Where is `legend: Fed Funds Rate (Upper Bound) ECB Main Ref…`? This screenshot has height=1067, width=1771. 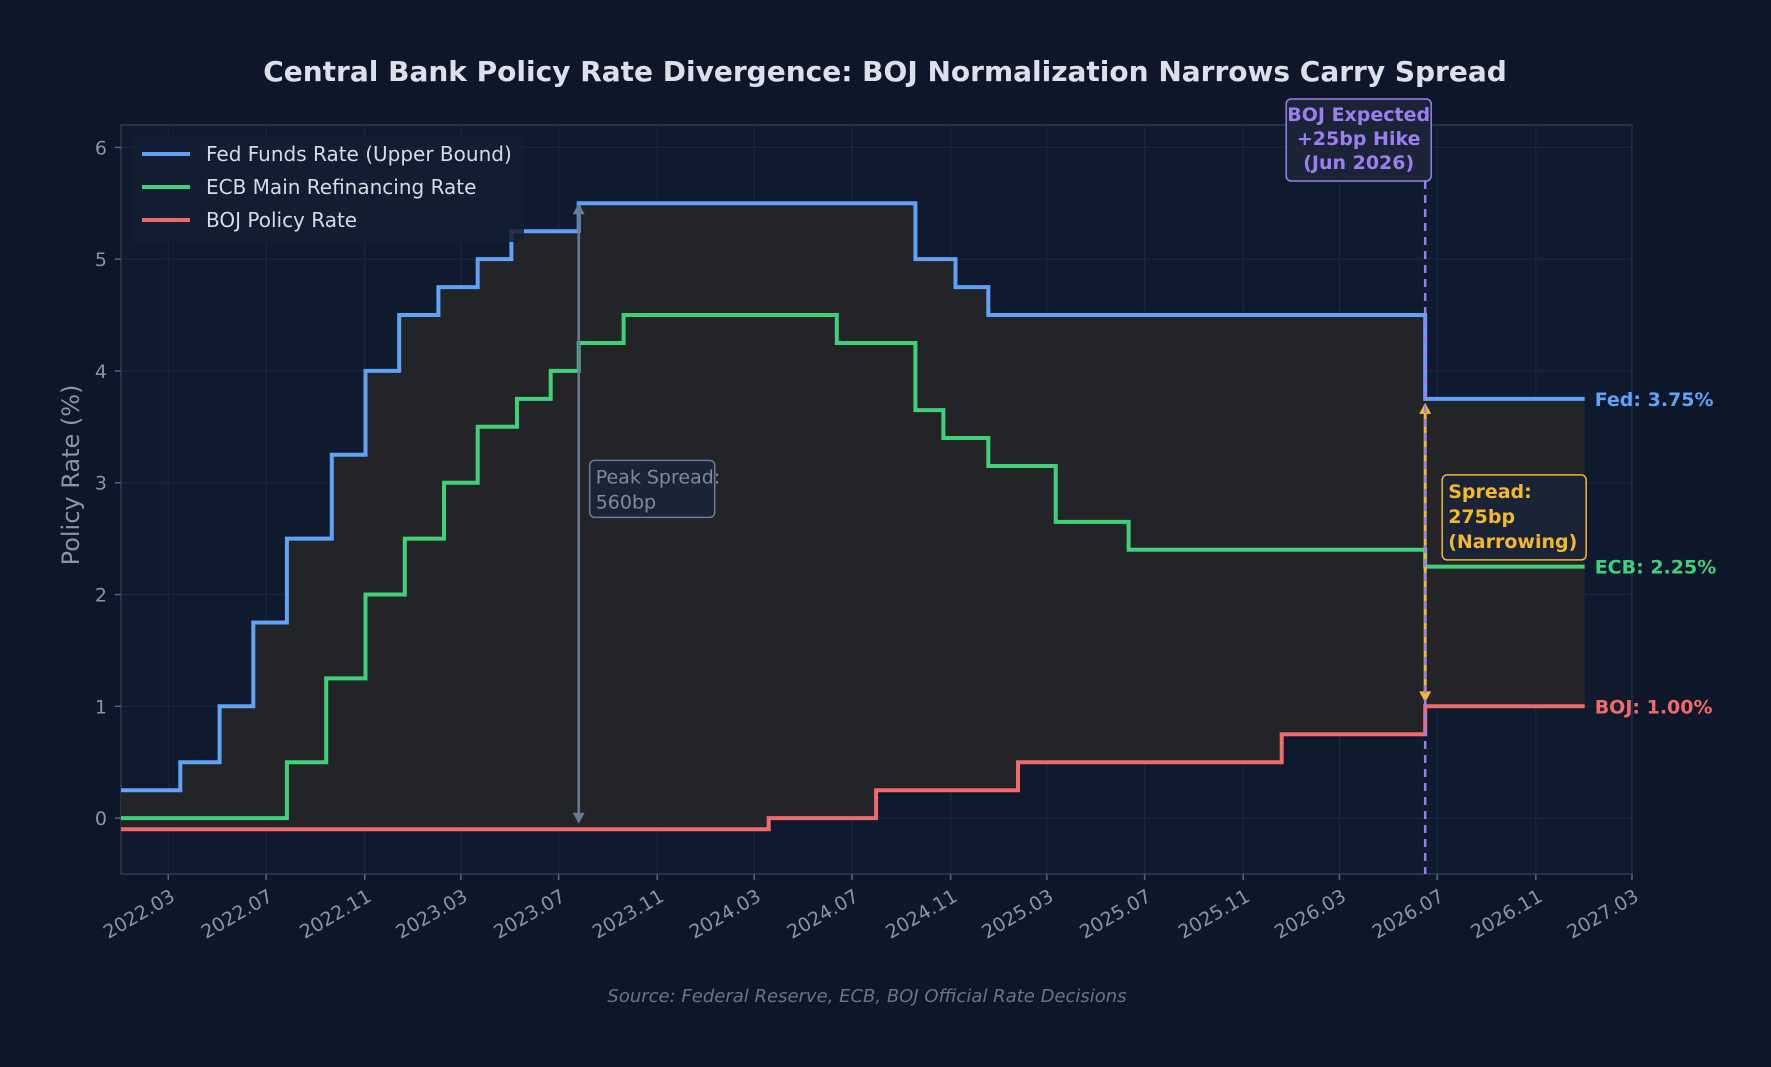
legend: Fed Funds Rate (Upper Bound) ECB Main Ref… is located at coordinates (328, 189).